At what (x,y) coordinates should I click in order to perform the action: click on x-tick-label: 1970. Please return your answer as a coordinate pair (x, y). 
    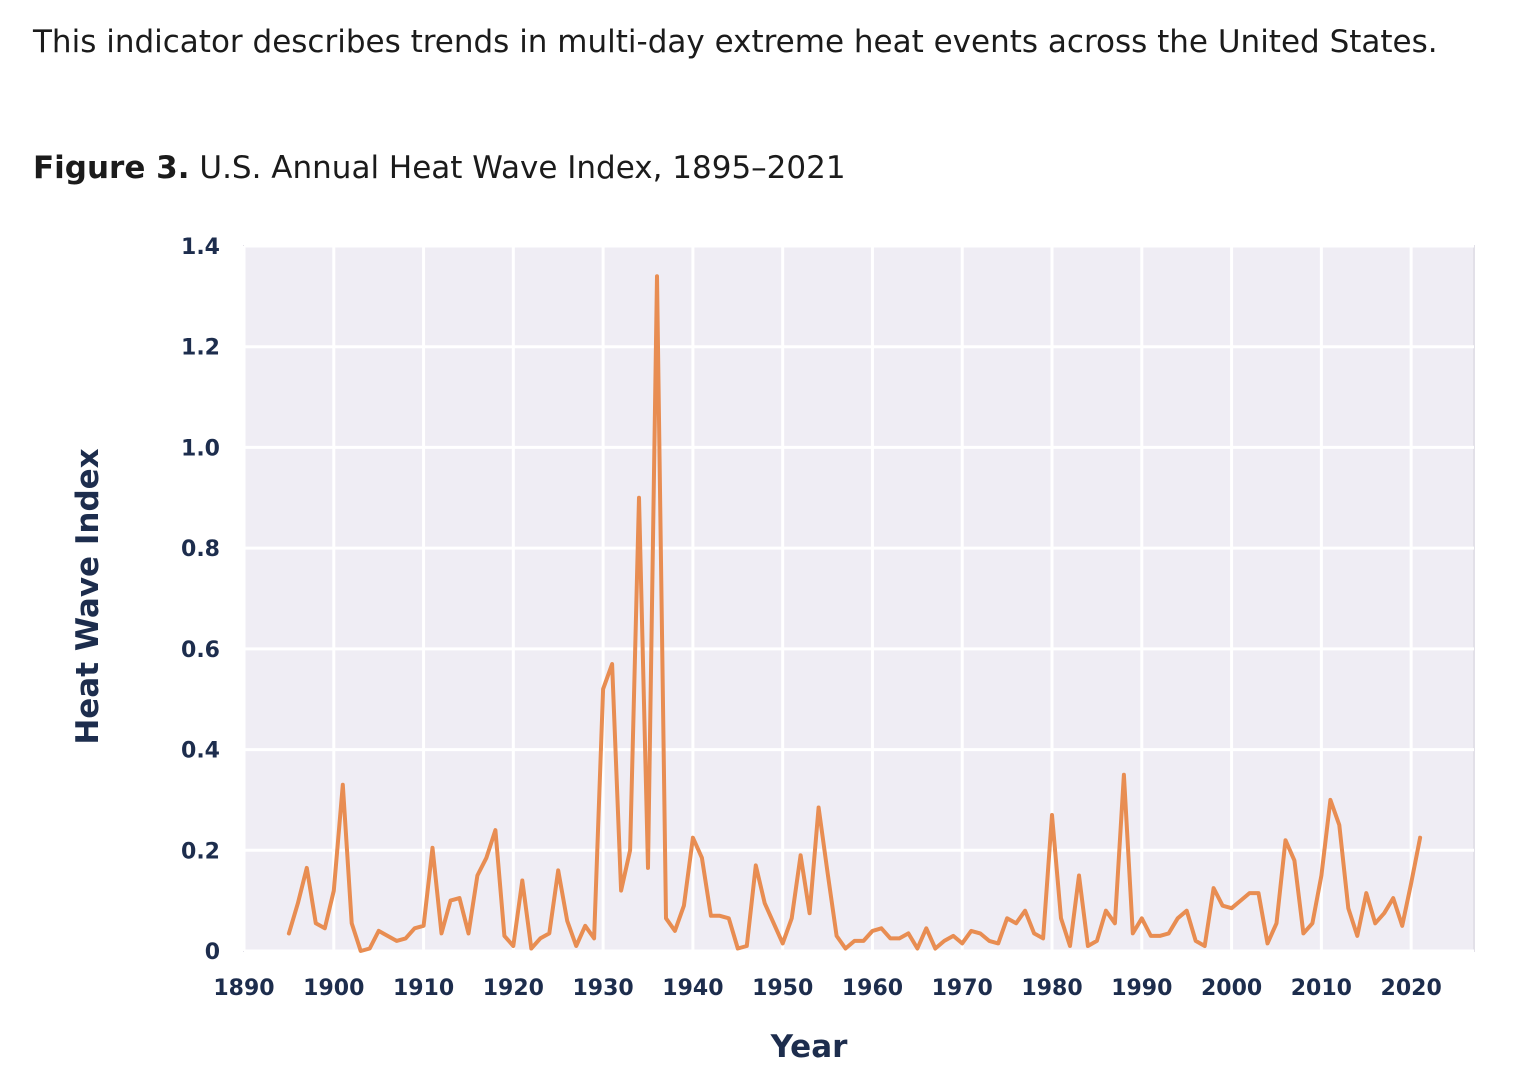
    Looking at the image, I should click on (962, 988).